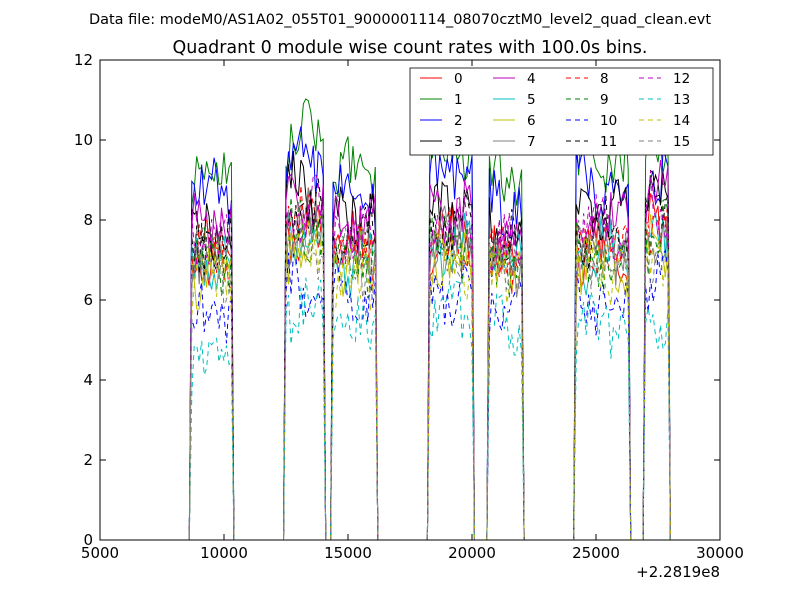  Describe the element at coordinates (472, 553) in the screenshot. I see `x-tick-label: 20000` at that location.